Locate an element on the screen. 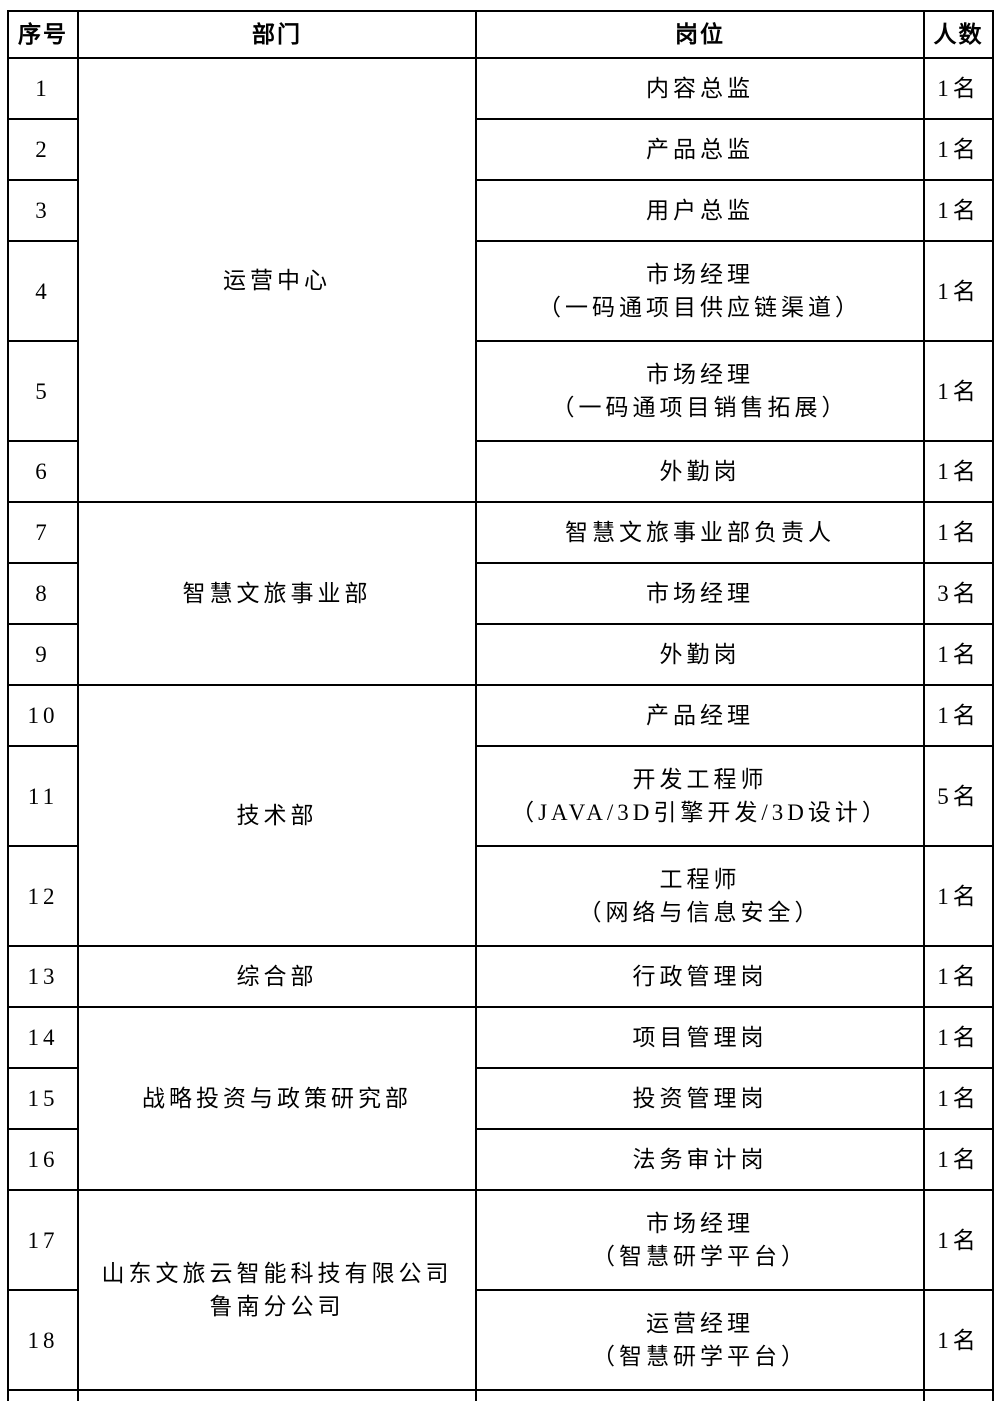 This screenshot has height=1401, width=1003. row-number-cell: 1 is located at coordinates (43, 88).